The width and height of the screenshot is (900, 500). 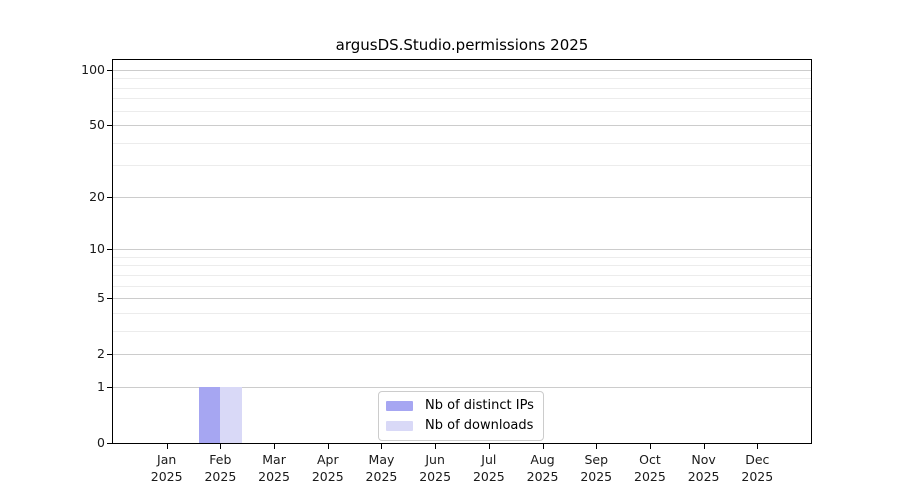 I want to click on x-axis-tick-label: Mar 2025, so click(x=274, y=468).